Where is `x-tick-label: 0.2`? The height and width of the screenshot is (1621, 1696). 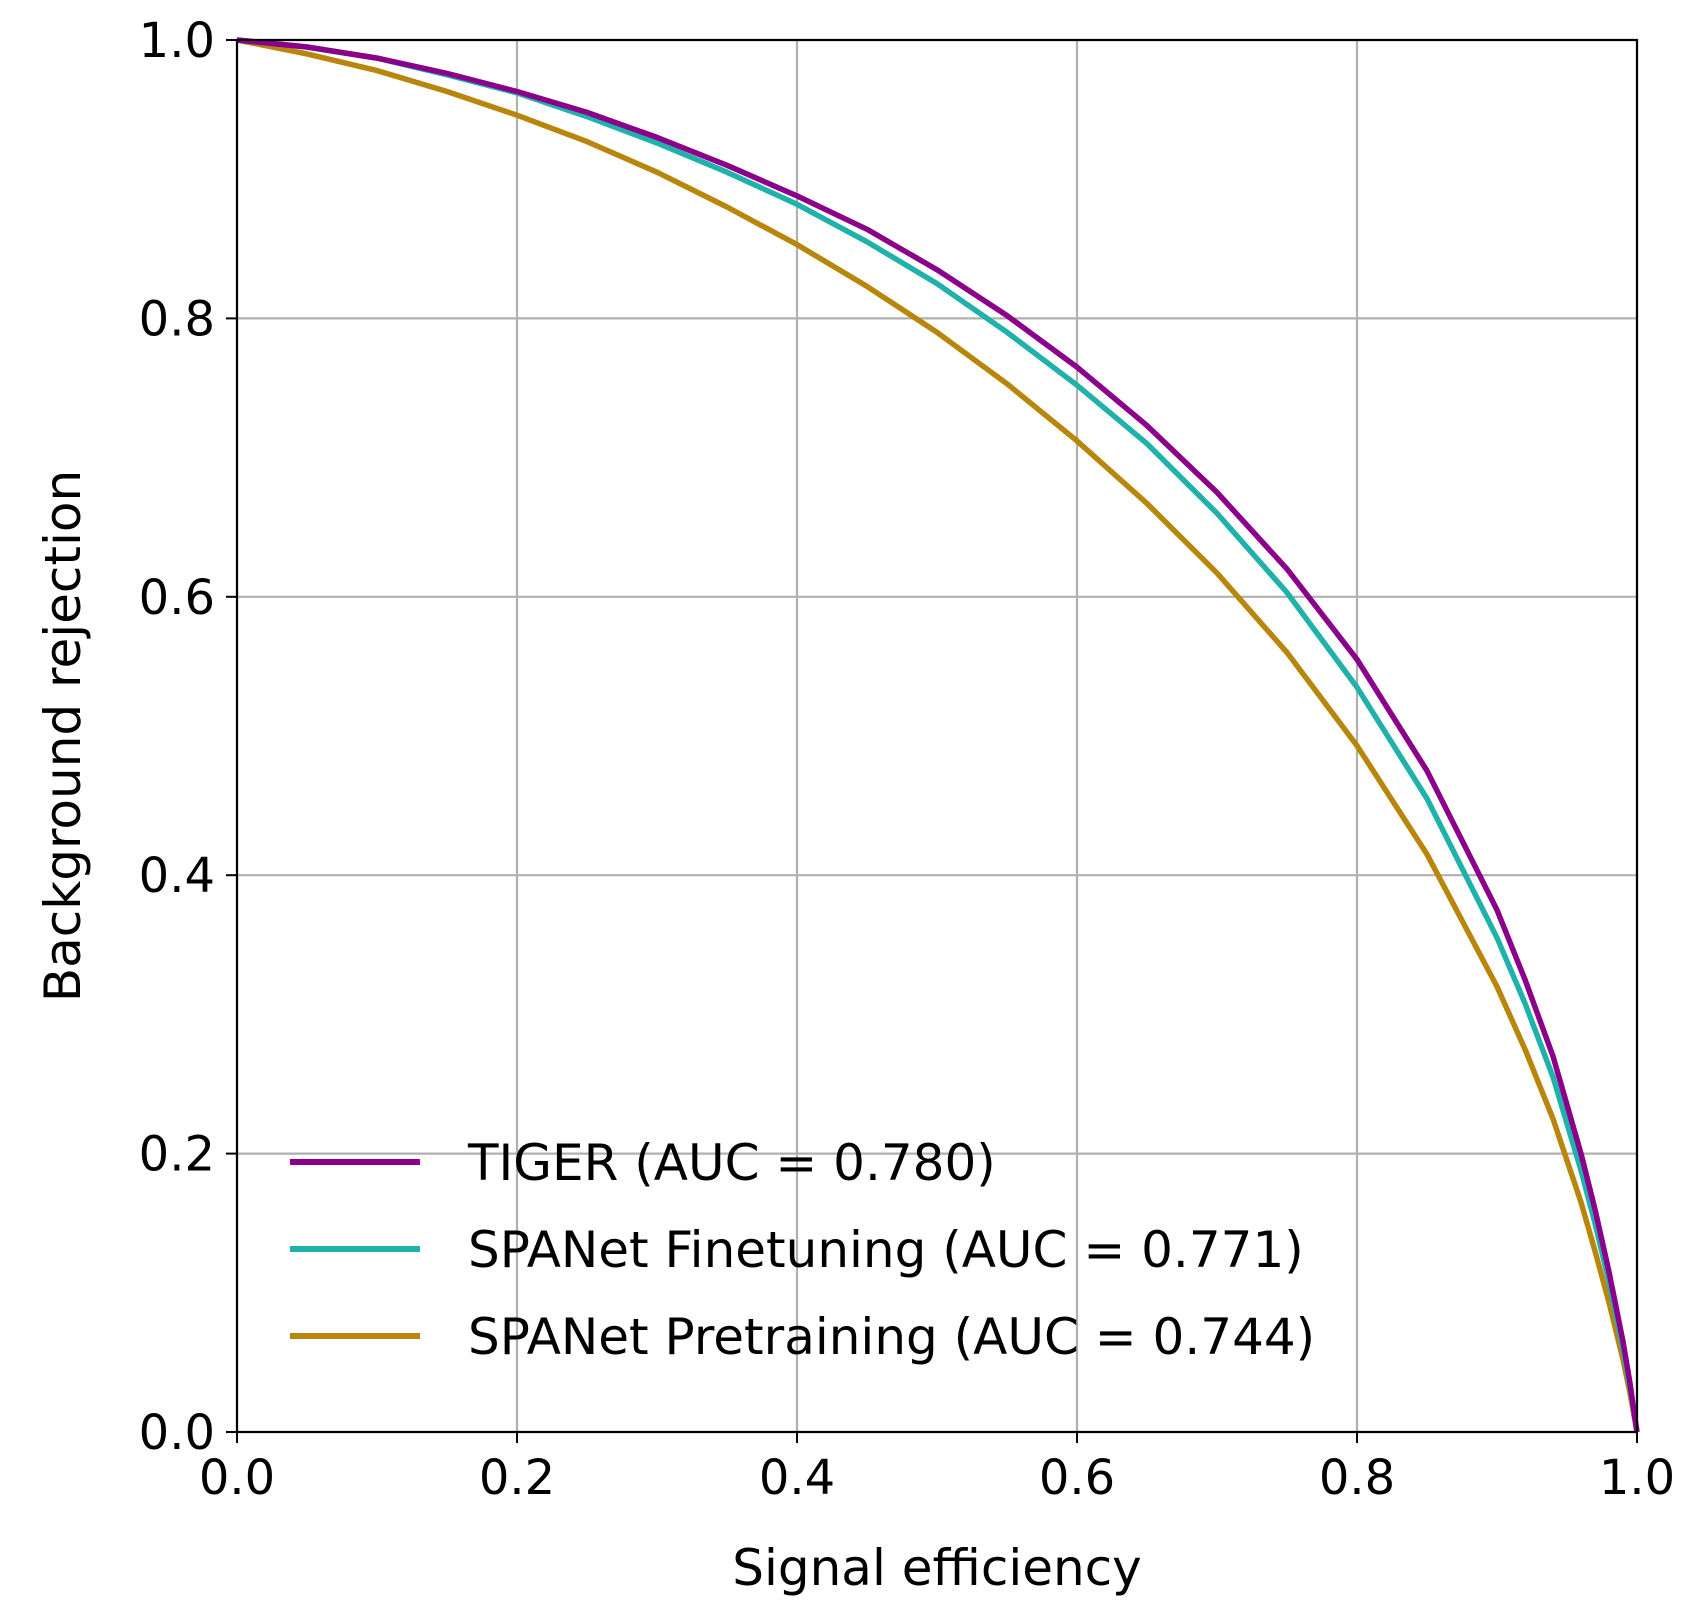 x-tick-label: 0.2 is located at coordinates (517, 1478).